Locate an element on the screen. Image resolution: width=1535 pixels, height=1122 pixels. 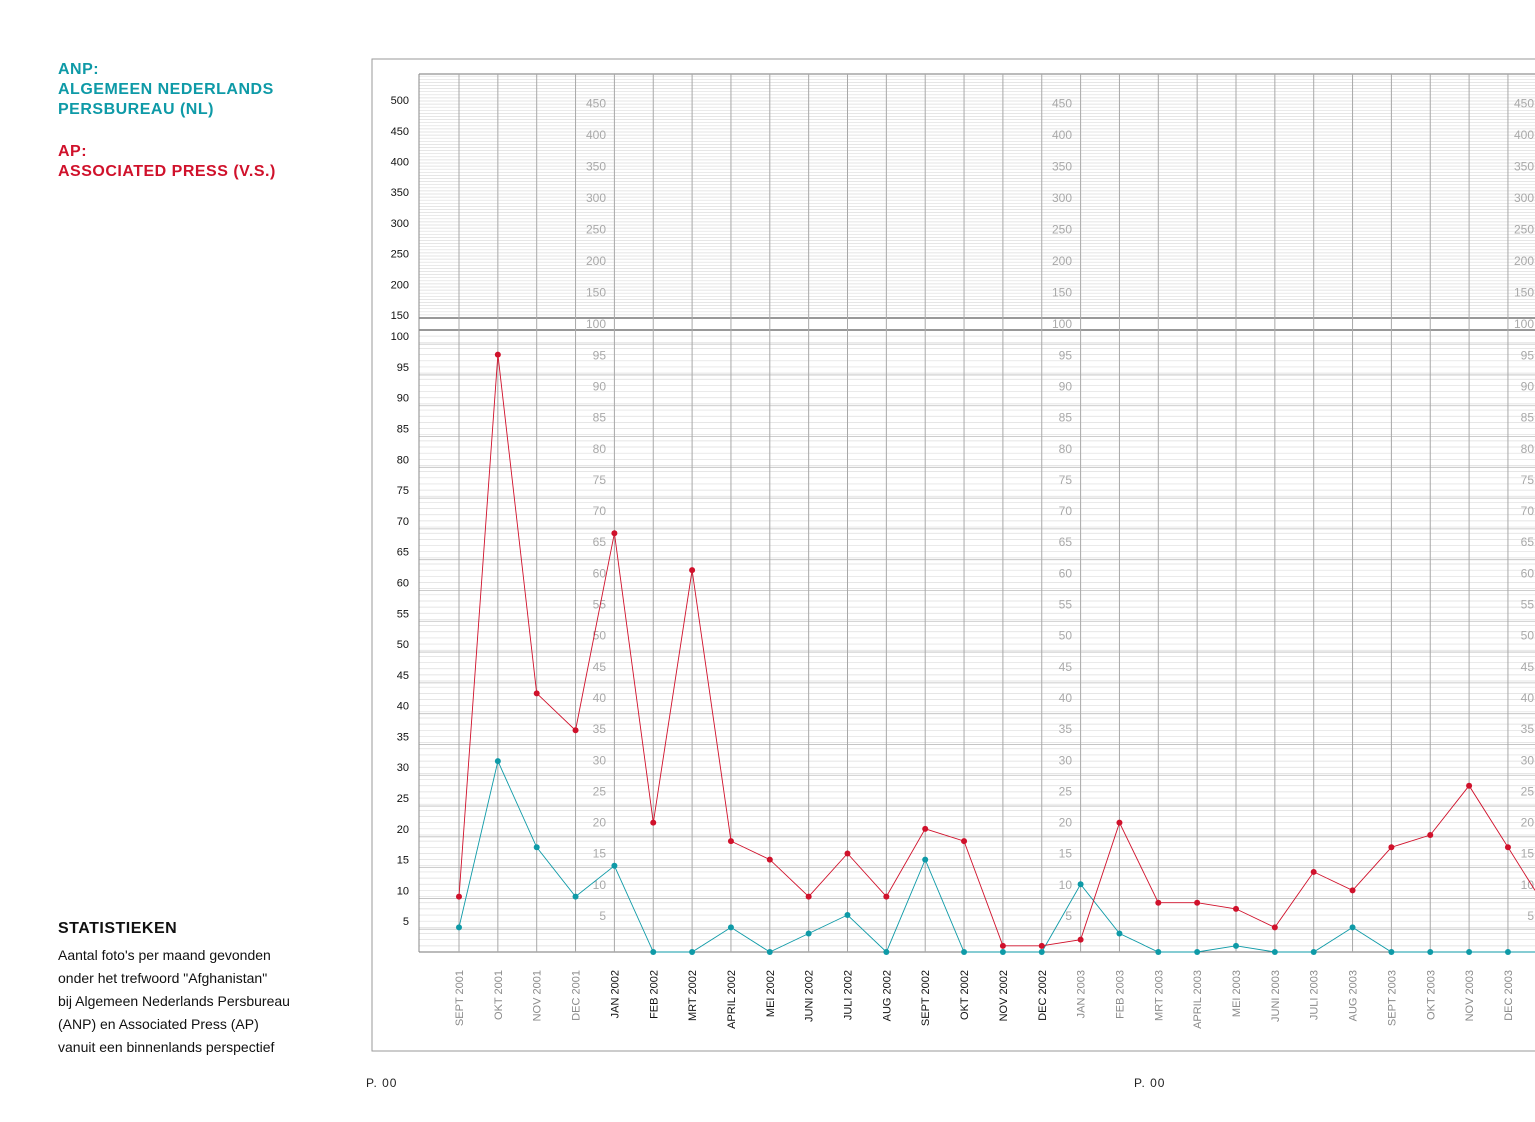
y-tick-label: 20 is located at coordinates (403, 830).